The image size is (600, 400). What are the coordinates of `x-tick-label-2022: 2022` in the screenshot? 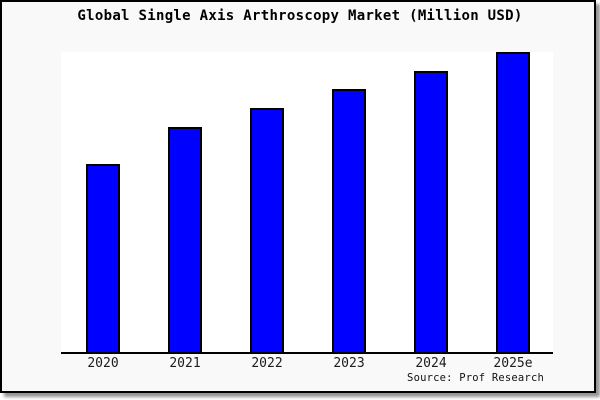 It's located at (267, 363).